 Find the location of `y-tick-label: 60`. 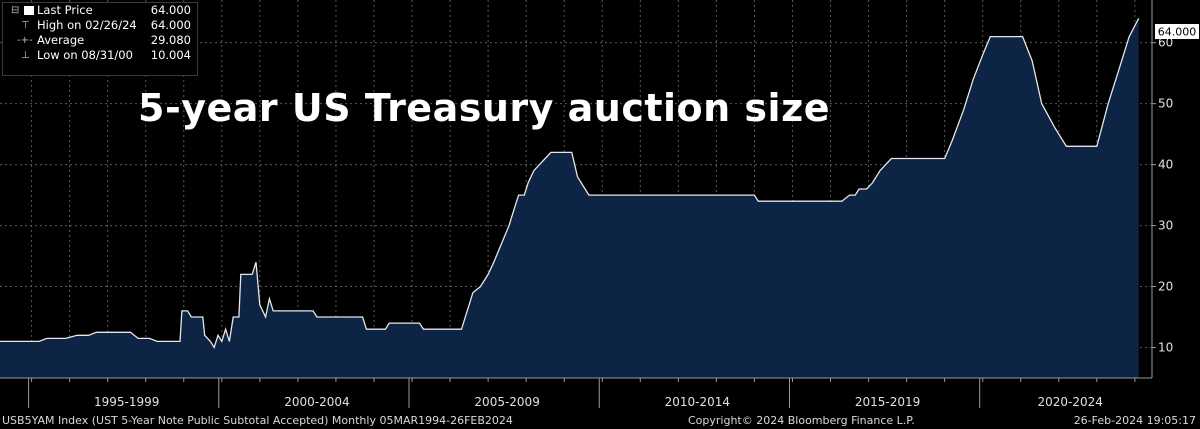

y-tick-label: 60 is located at coordinates (1165, 43).